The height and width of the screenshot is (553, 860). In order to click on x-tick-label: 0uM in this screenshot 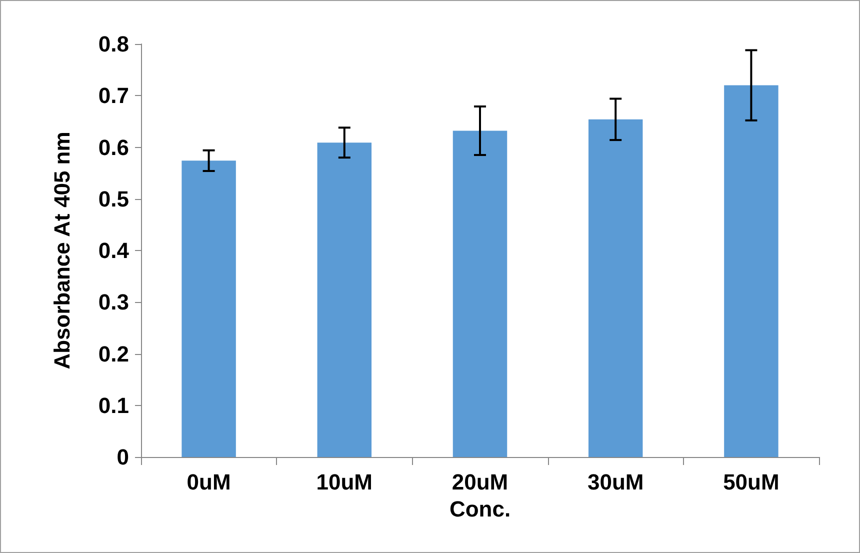, I will do `click(208, 482)`.